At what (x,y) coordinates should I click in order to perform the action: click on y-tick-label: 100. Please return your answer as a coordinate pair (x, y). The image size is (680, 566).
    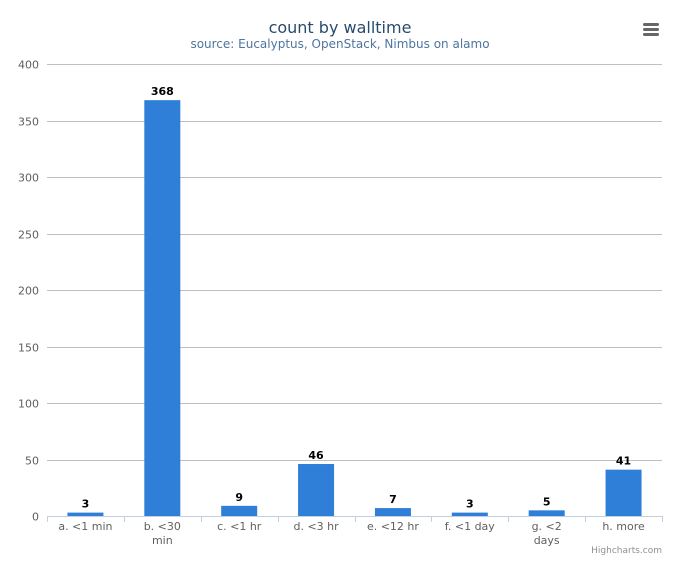
    Looking at the image, I should click on (28, 404).